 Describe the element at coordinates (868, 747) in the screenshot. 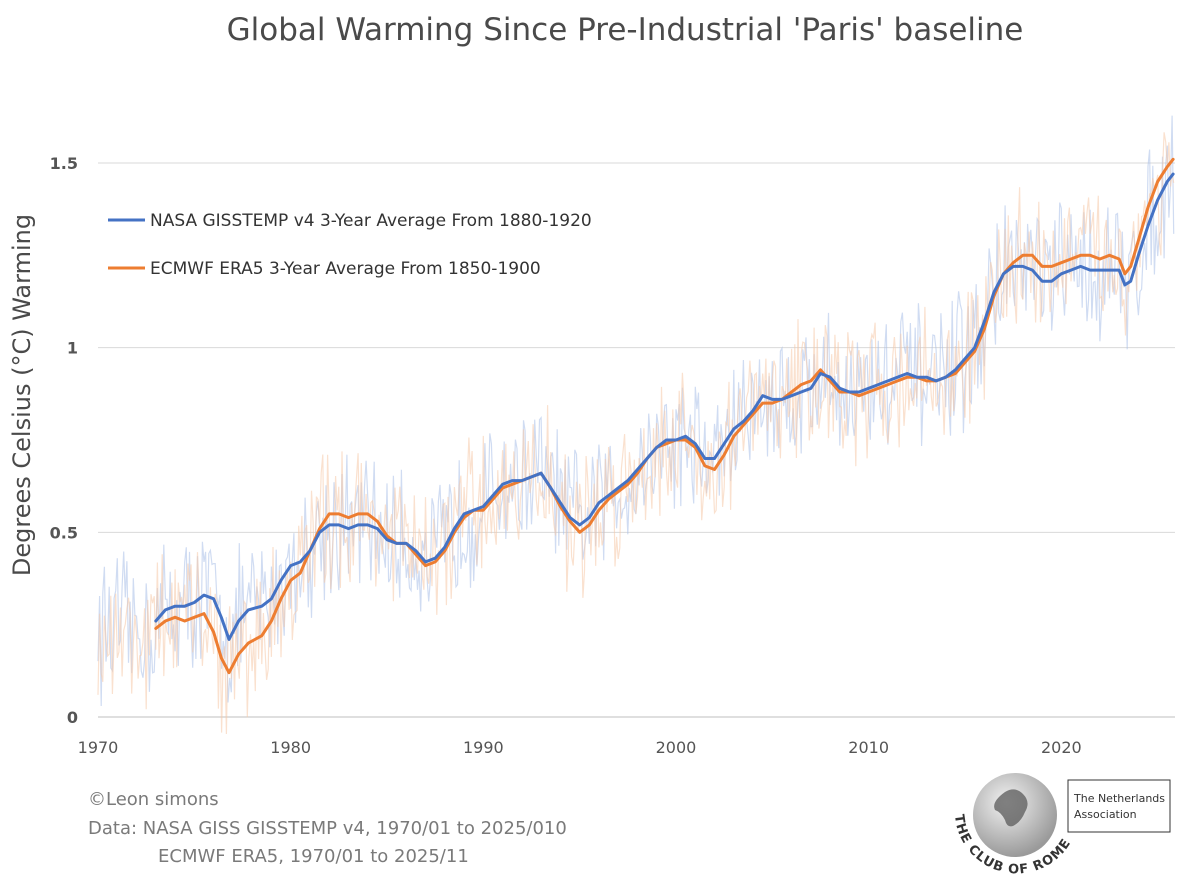

I see `x-tick-label: 2010` at that location.